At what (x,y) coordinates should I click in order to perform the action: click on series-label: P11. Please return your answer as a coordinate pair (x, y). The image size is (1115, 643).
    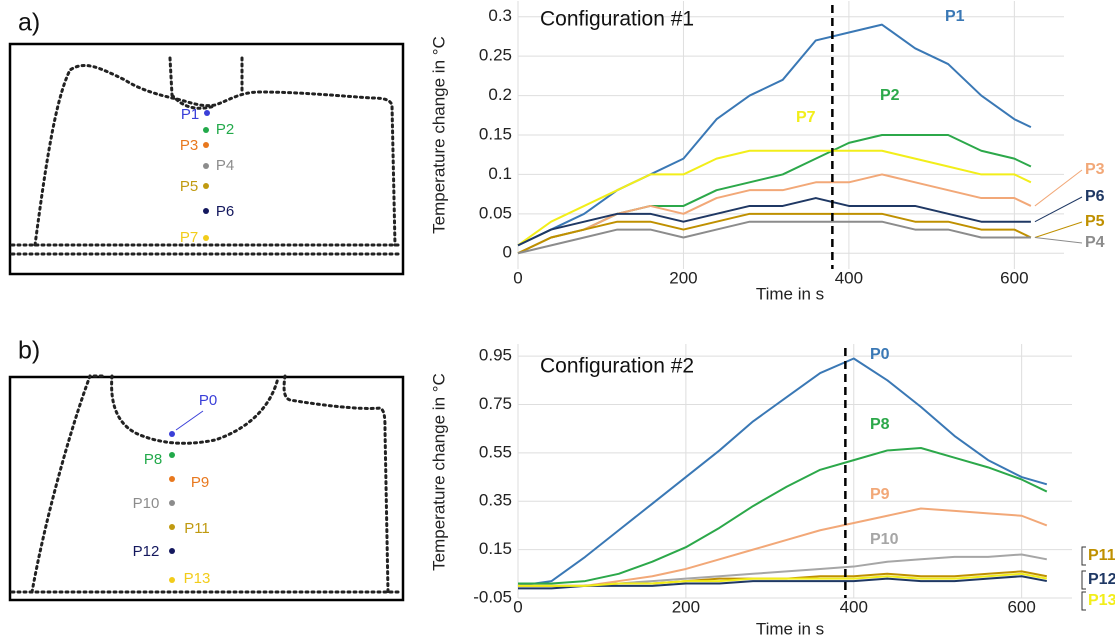
    Looking at the image, I should click on (1101, 555).